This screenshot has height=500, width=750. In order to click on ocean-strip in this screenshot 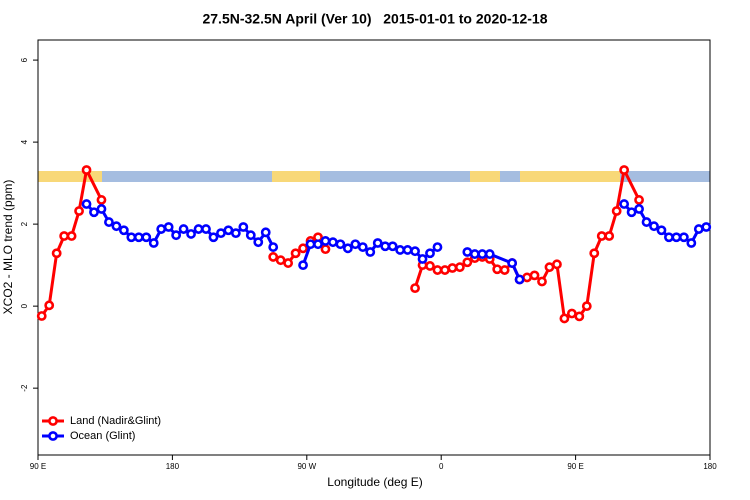, I will do `click(374, 176)`.